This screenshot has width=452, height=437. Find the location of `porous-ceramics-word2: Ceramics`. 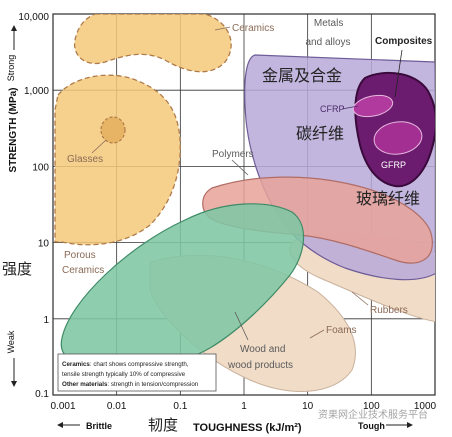

porous-ceramics-word2: Ceramics is located at coordinates (83, 270).